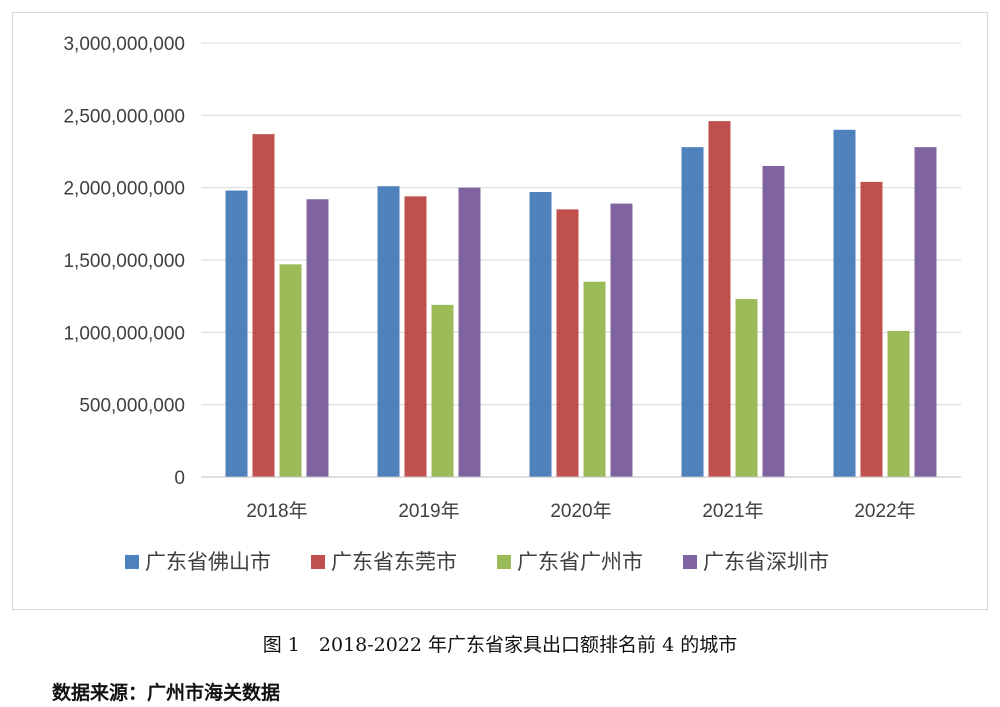  What do you see at coordinates (766, 562) in the screenshot?
I see `legend-label: 广东省深圳市` at bounding box center [766, 562].